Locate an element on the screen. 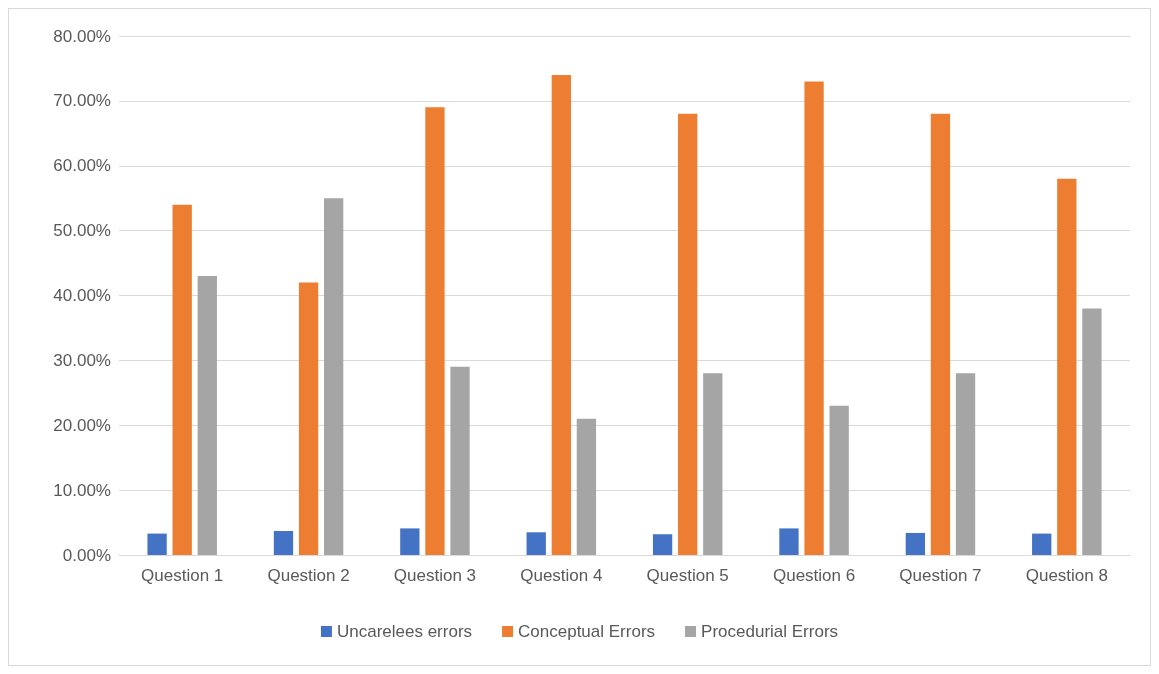 This screenshot has height=674, width=1159. legend-label: Conceptual Errors is located at coordinates (587, 631).